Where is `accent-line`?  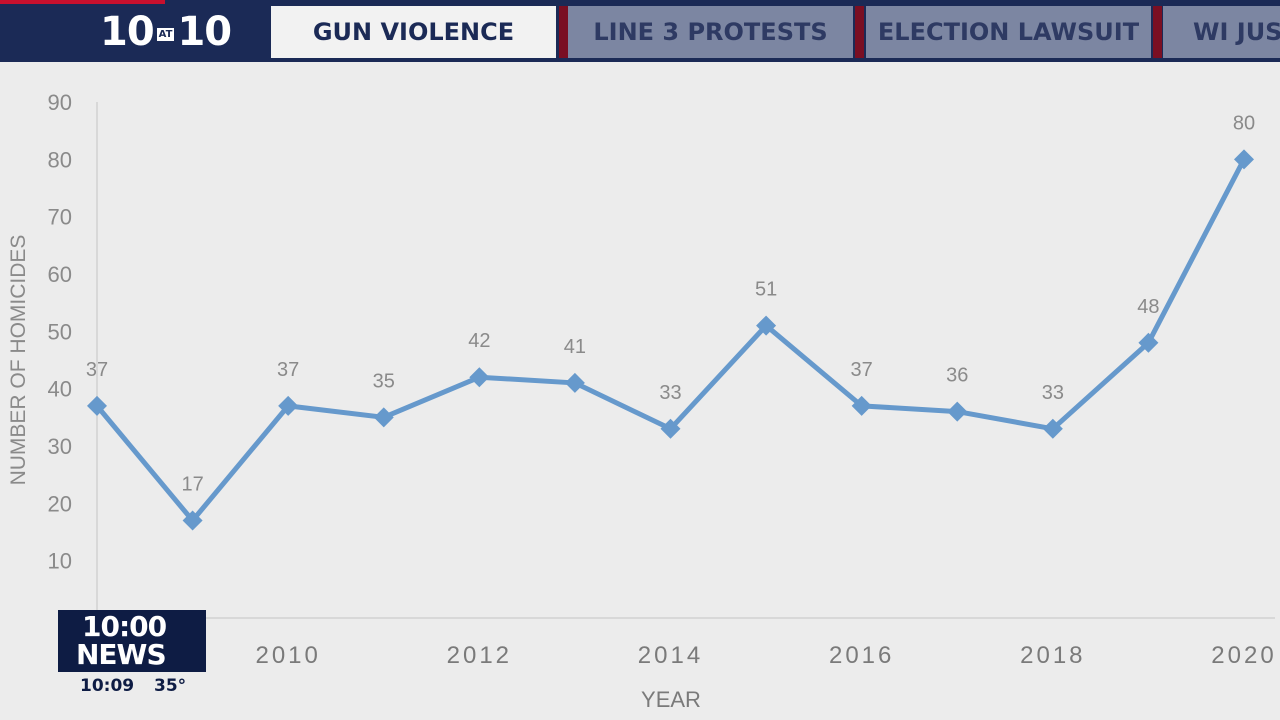
accent-line is located at coordinates (82, 2).